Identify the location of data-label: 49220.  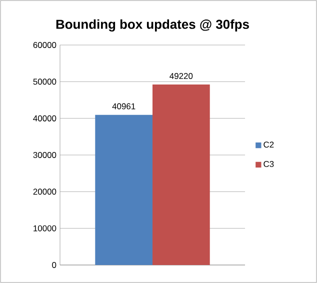
(181, 76).